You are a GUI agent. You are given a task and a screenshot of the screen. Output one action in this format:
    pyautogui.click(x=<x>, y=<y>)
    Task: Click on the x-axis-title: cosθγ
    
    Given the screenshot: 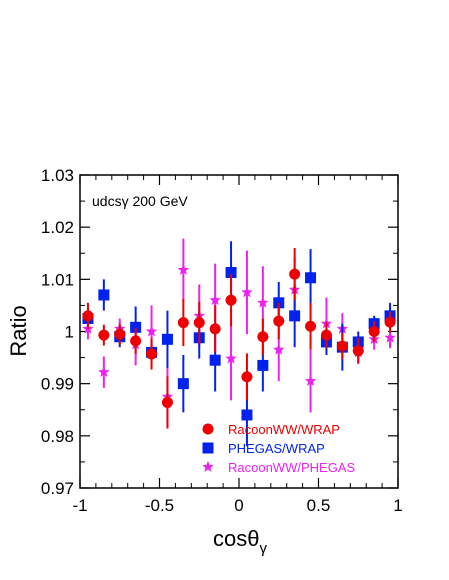 What is the action you would take?
    pyautogui.click(x=240, y=541)
    